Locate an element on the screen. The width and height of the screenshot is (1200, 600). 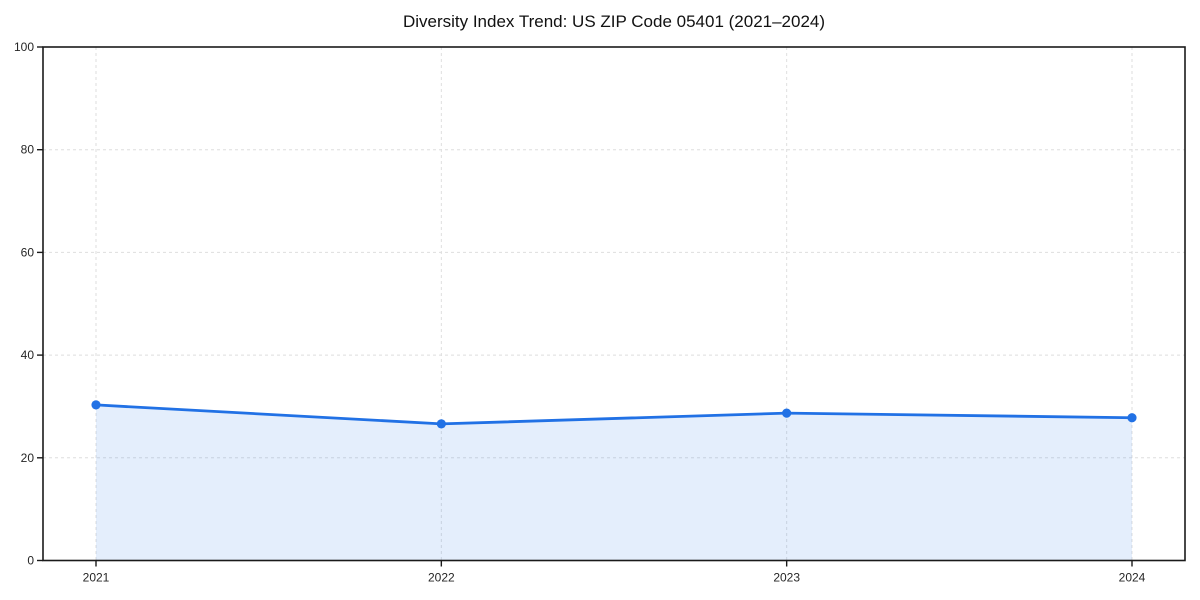
data-point-2022 is located at coordinates (441, 424).